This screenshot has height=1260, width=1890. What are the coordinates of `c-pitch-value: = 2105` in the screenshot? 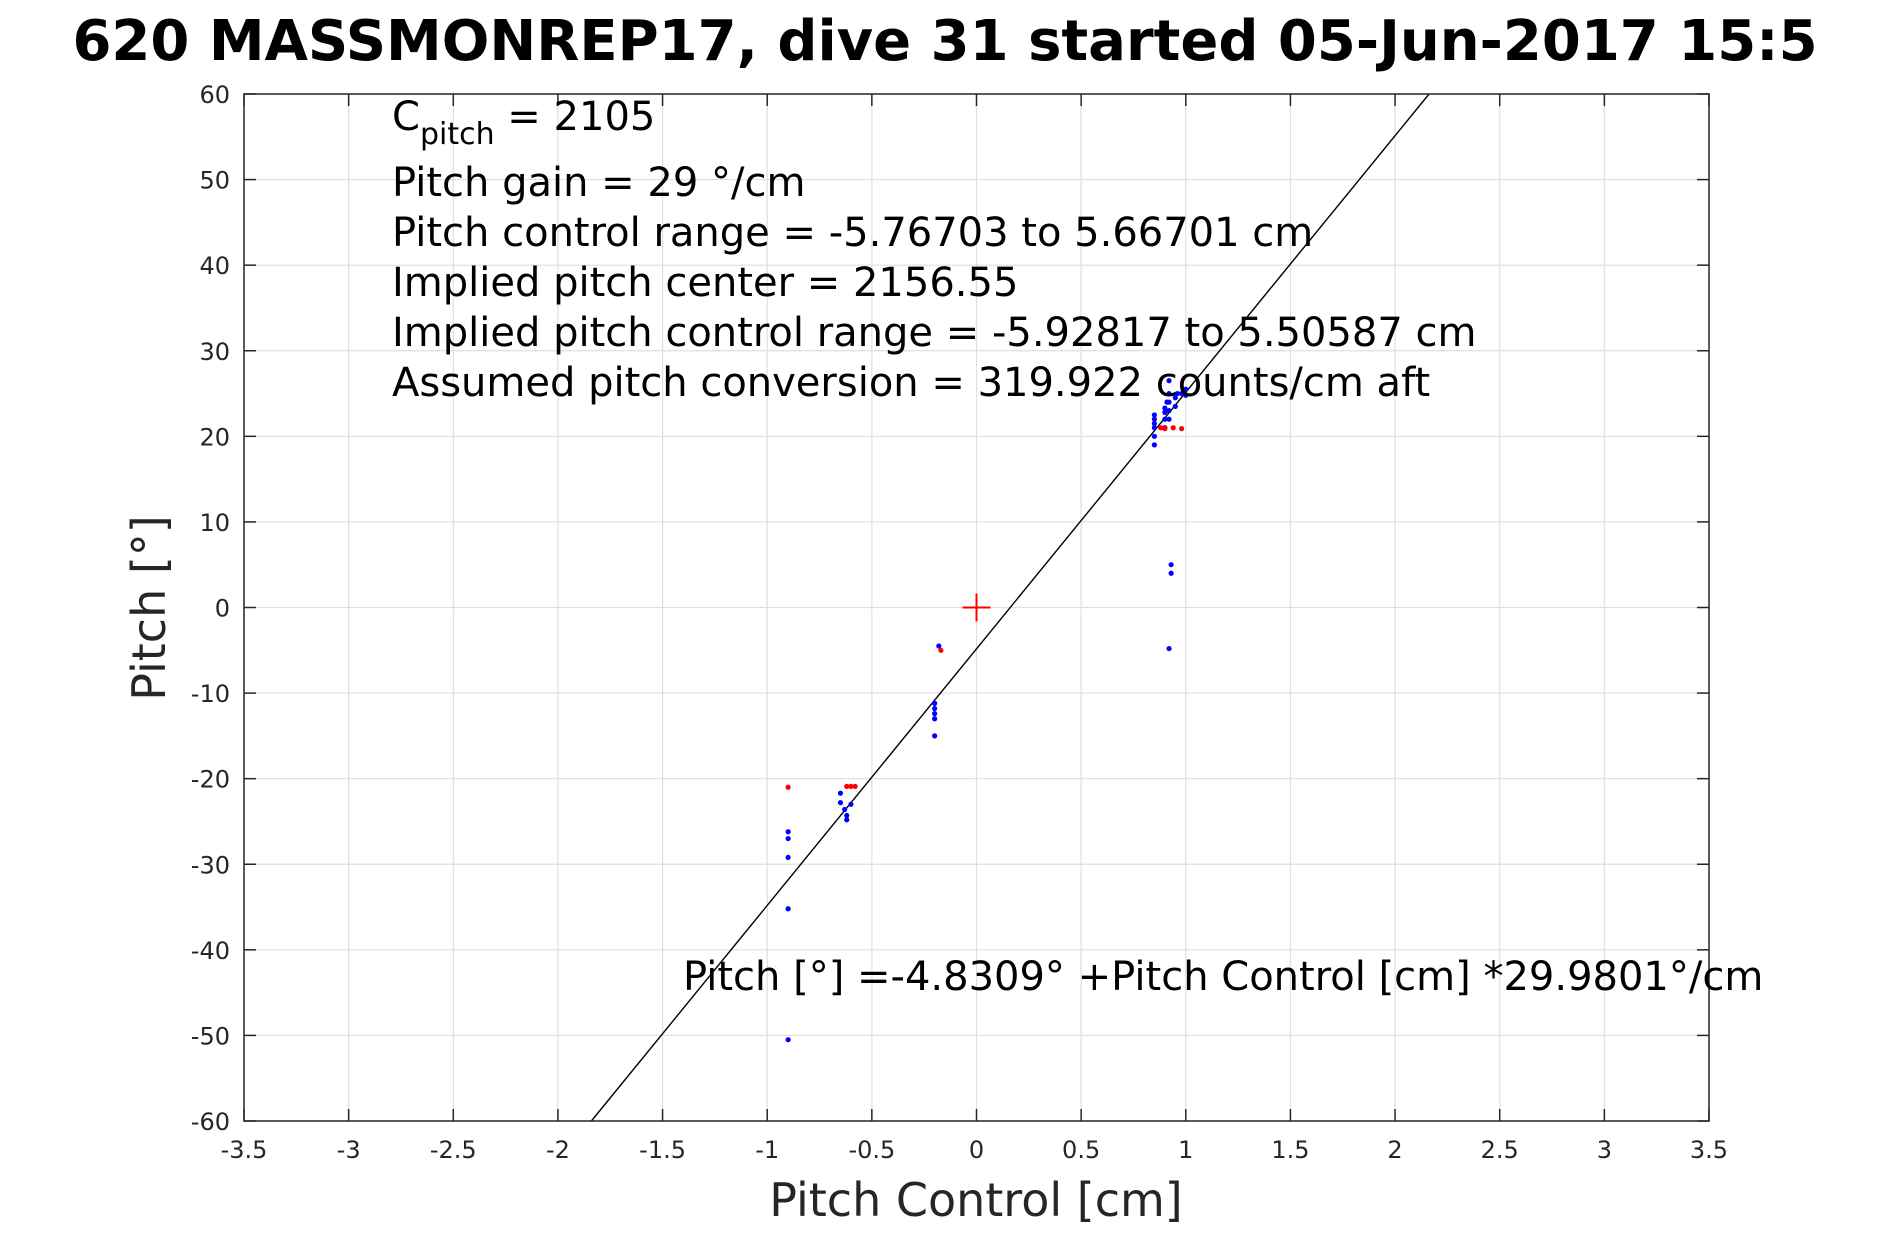 It's located at (575, 117).